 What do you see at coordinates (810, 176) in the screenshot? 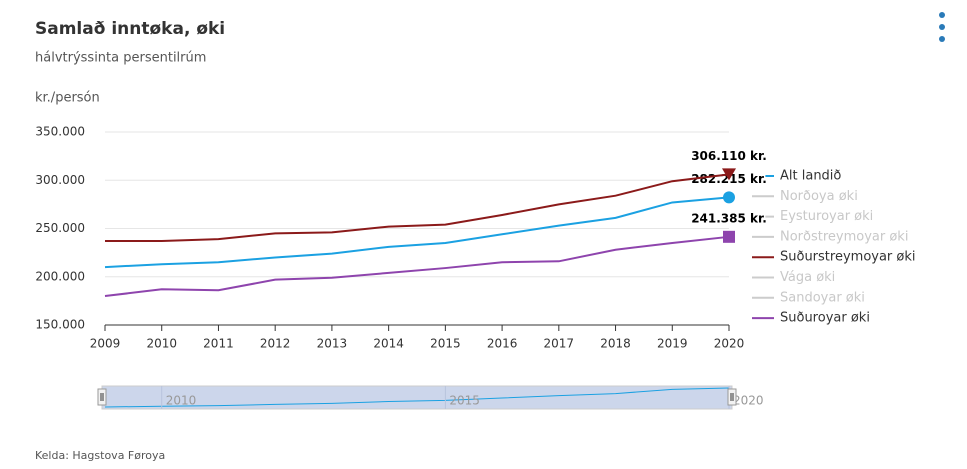
I see `legend-label: Alt landið` at bounding box center [810, 176].